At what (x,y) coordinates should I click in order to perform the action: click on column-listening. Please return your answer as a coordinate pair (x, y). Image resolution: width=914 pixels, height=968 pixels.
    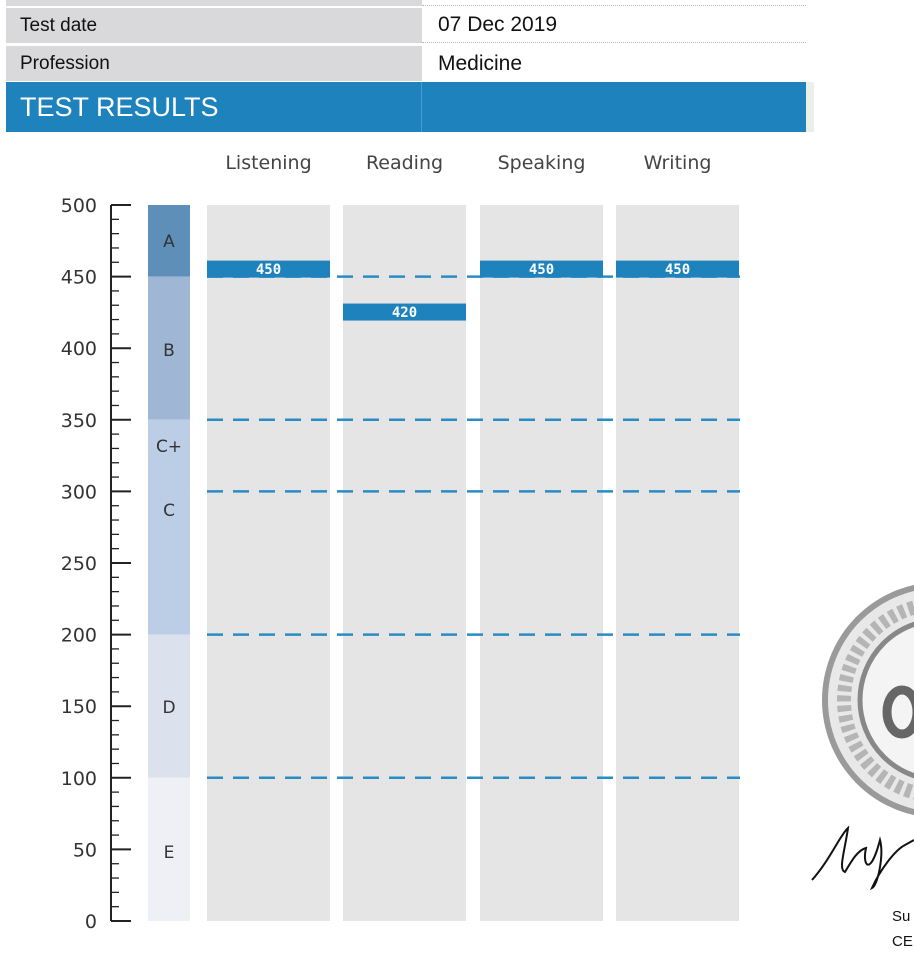
    Looking at the image, I should click on (268, 563).